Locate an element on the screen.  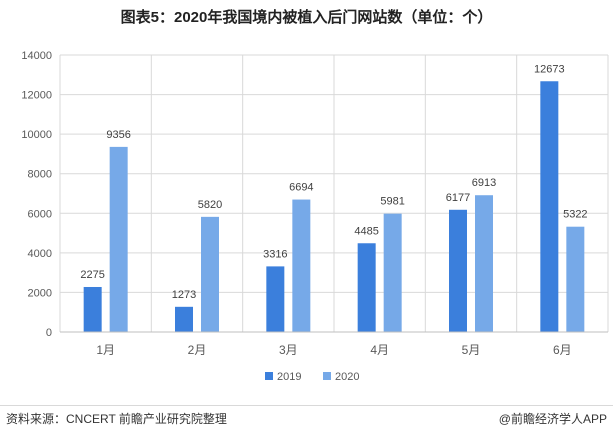
legend-swatch-2019 is located at coordinates (269, 376).